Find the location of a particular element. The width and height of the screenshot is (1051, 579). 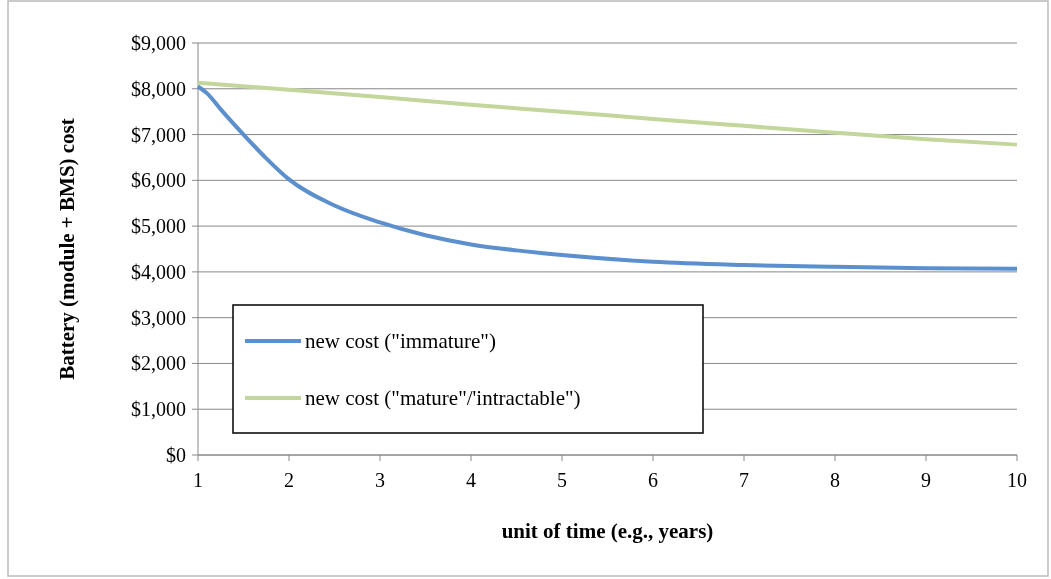

y-tick-label: $3,000 is located at coordinates (158, 317).